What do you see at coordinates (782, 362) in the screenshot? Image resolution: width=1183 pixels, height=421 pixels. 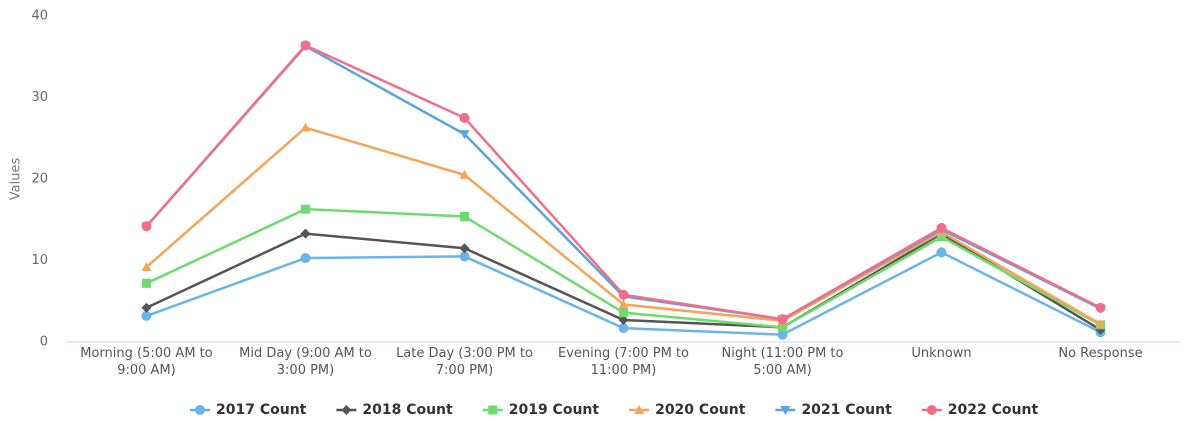 I see `x-tick-label: Night (11:00 PM to 5:00 AM)` at bounding box center [782, 362].